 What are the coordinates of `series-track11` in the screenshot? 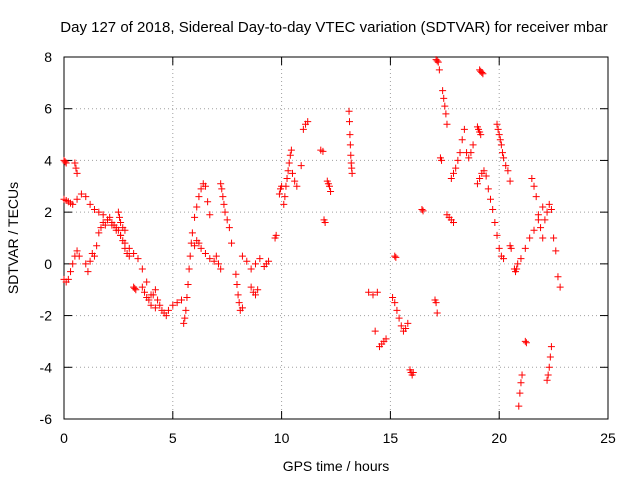 It's located at (208, 255).